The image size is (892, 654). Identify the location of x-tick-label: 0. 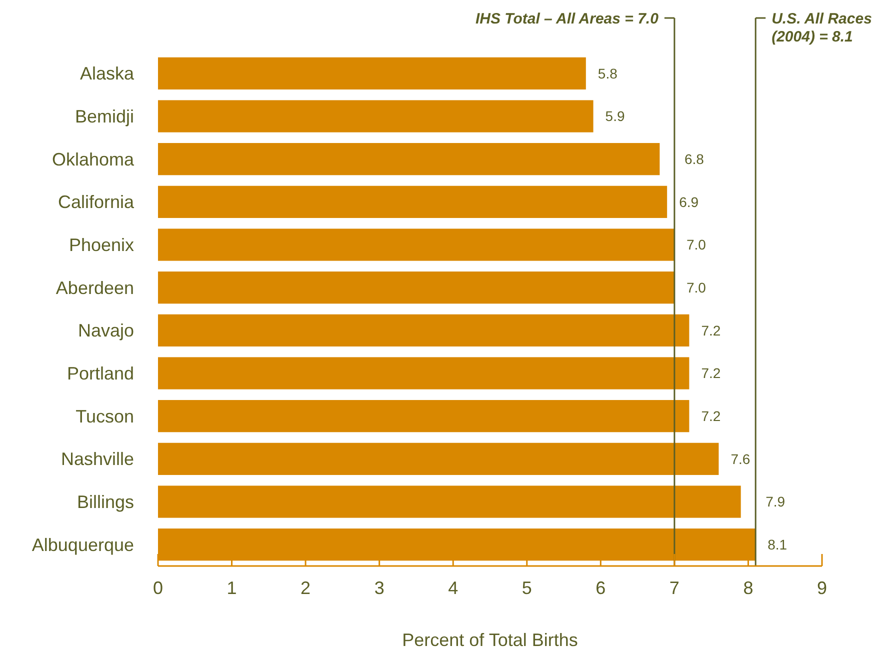
(158, 588).